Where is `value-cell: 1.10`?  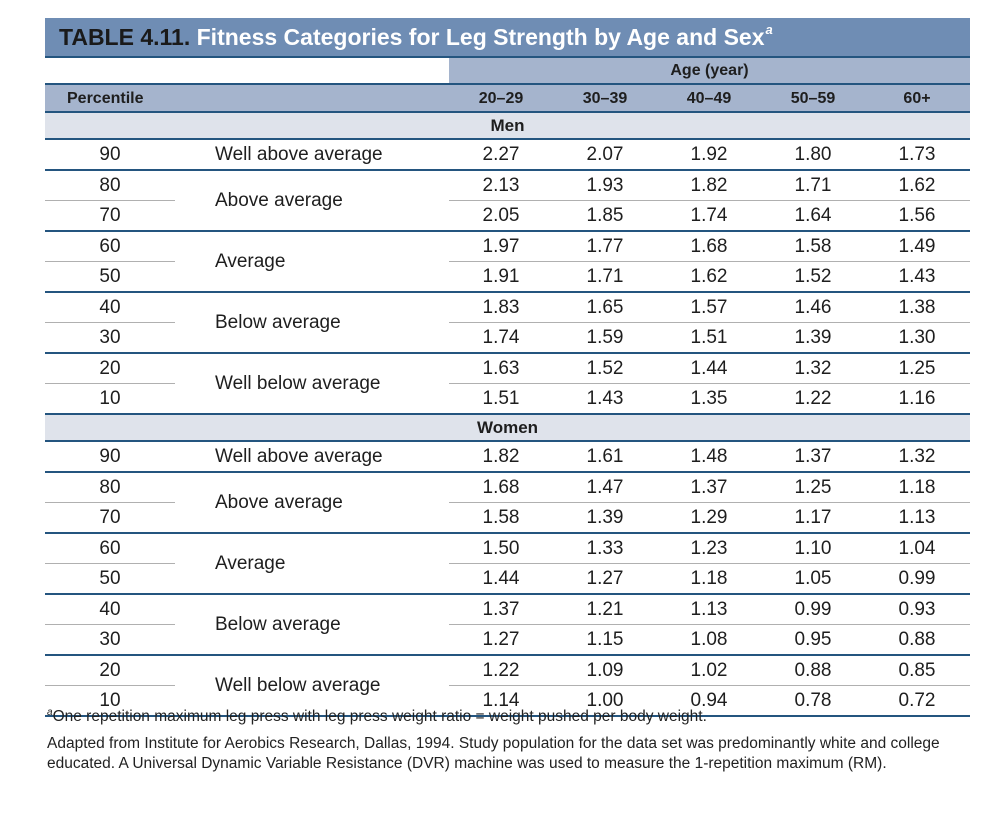 value-cell: 1.10 is located at coordinates (813, 548).